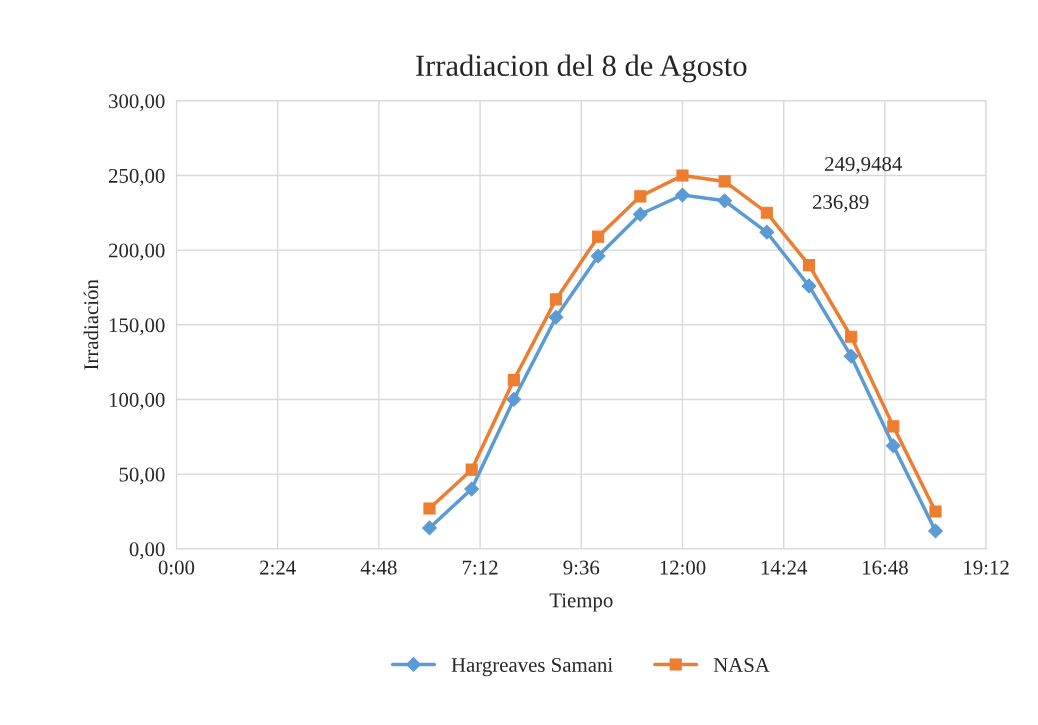 This screenshot has height=725, width=1038. Describe the element at coordinates (863, 165) in the screenshot. I see `annotation: 249,9484` at that location.